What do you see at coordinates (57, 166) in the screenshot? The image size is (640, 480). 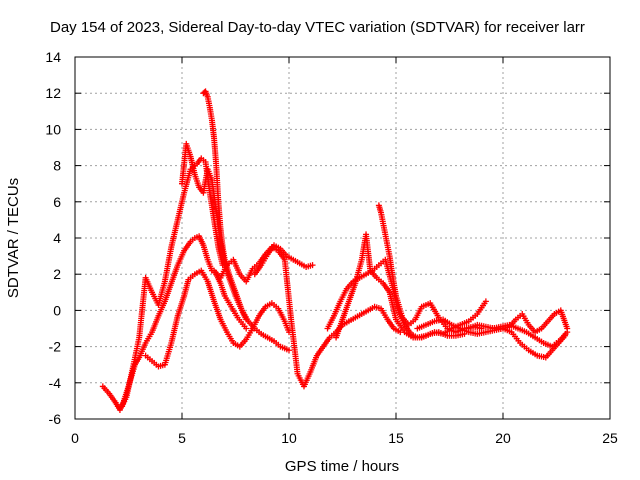 I see `y-tick-label: 8` at bounding box center [57, 166].